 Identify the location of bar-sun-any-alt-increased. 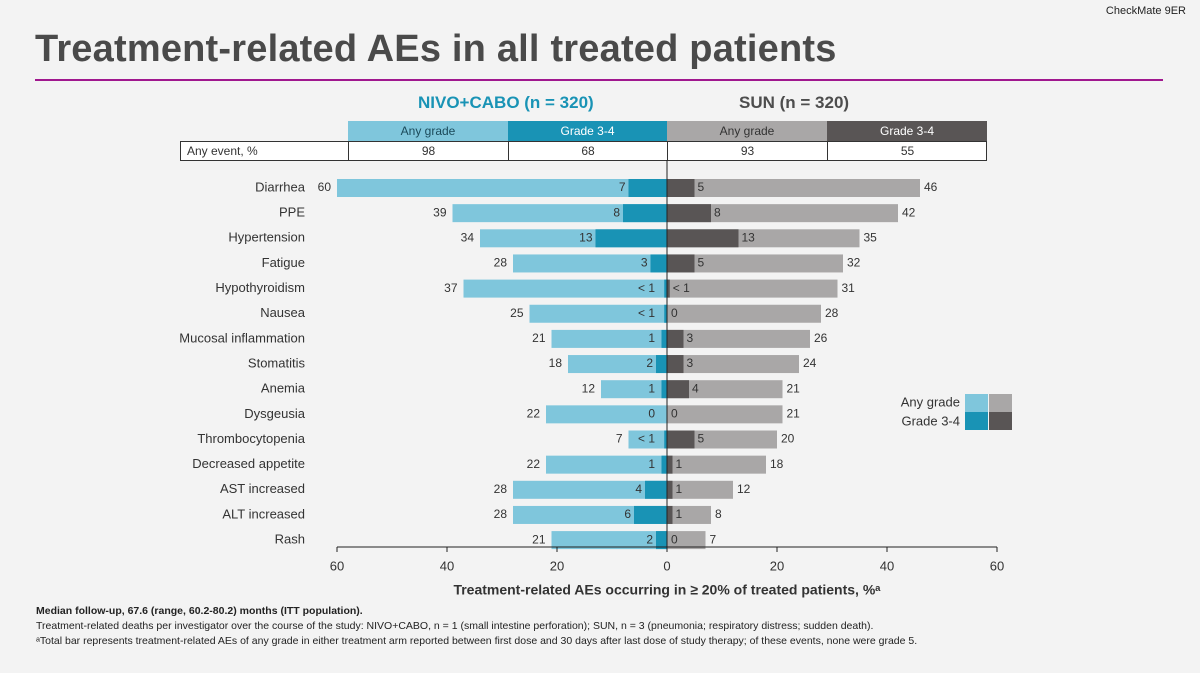
(689, 514).